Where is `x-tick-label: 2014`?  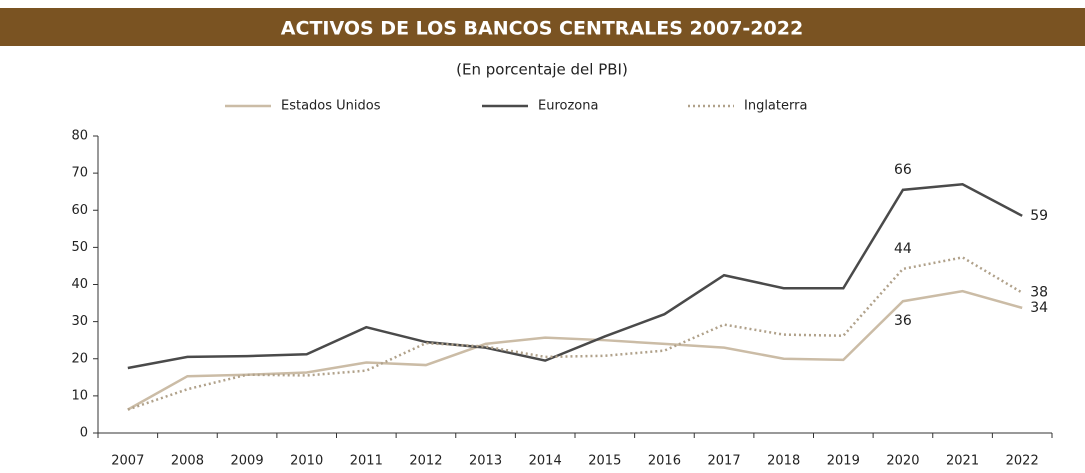
x-tick-label: 2014 is located at coordinates (545, 461).